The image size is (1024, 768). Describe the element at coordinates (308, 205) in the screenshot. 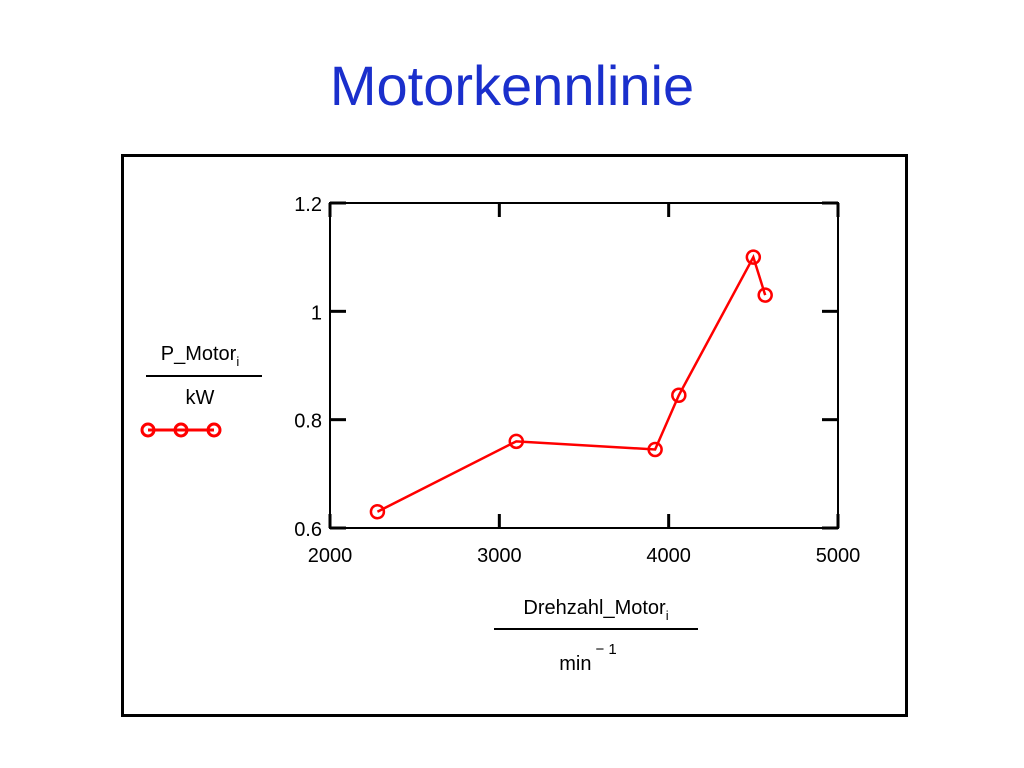

I see `y-tick-label: 1.2` at that location.